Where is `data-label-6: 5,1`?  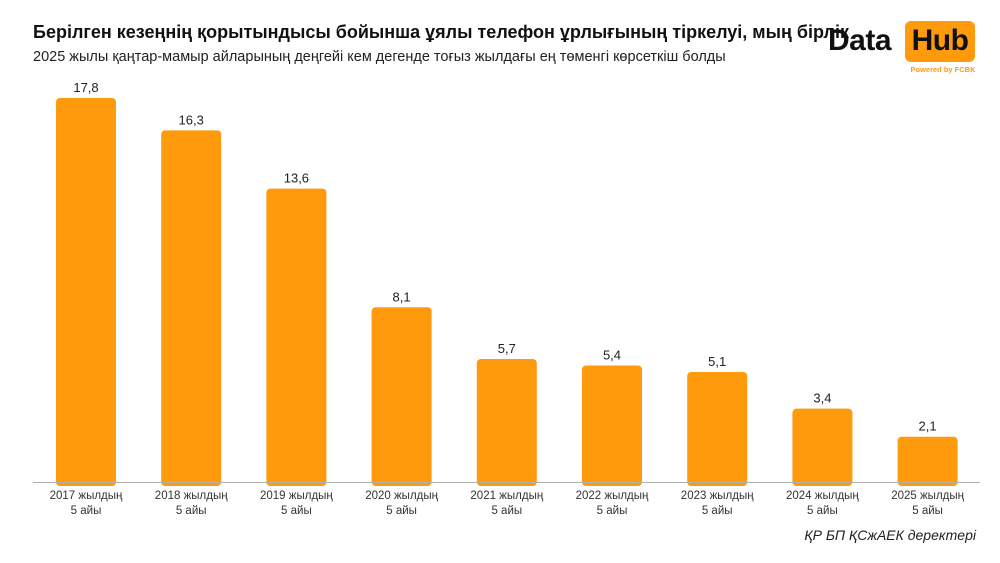 data-label-6: 5,1 is located at coordinates (717, 361).